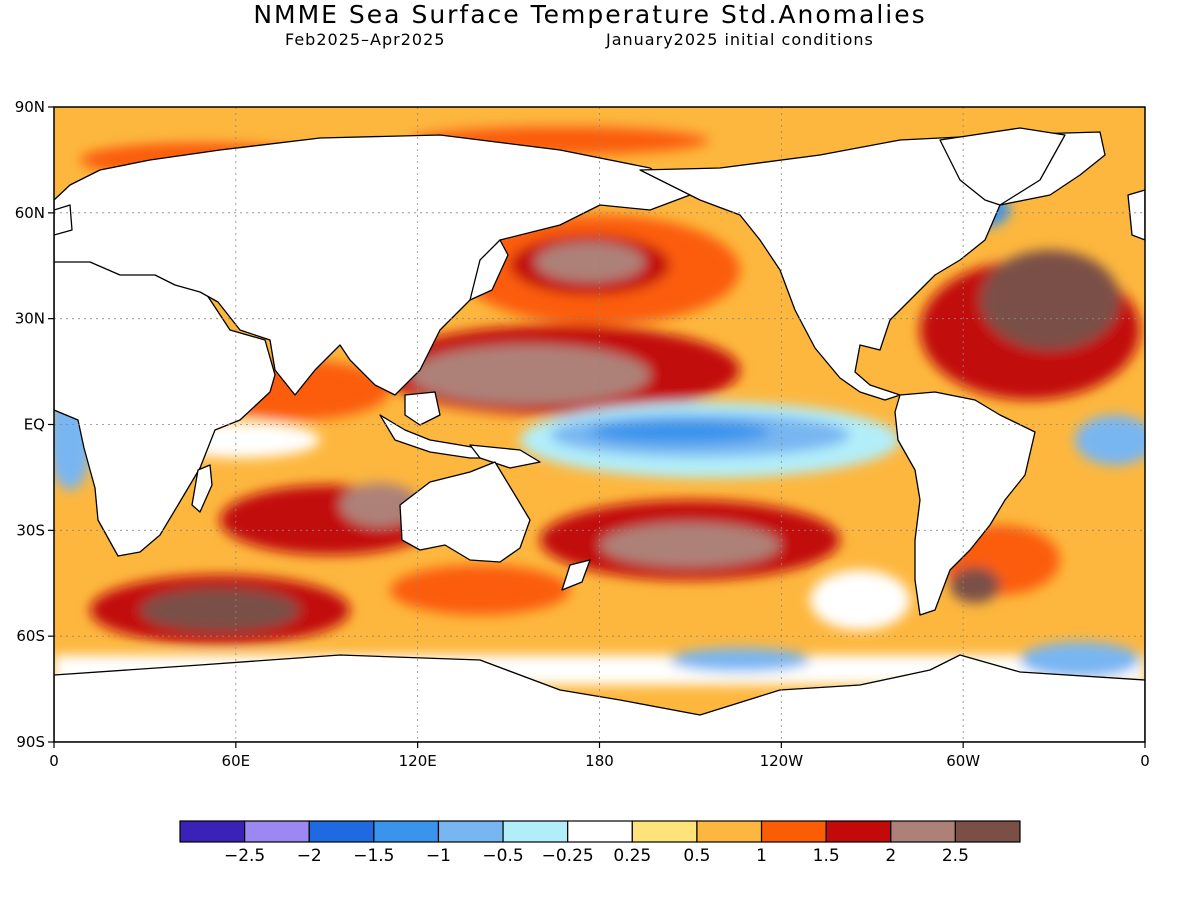 The height and width of the screenshot is (900, 1200). What do you see at coordinates (740, 39) in the screenshot?
I see `initial-conditions: January2025 initial conditions` at bounding box center [740, 39].